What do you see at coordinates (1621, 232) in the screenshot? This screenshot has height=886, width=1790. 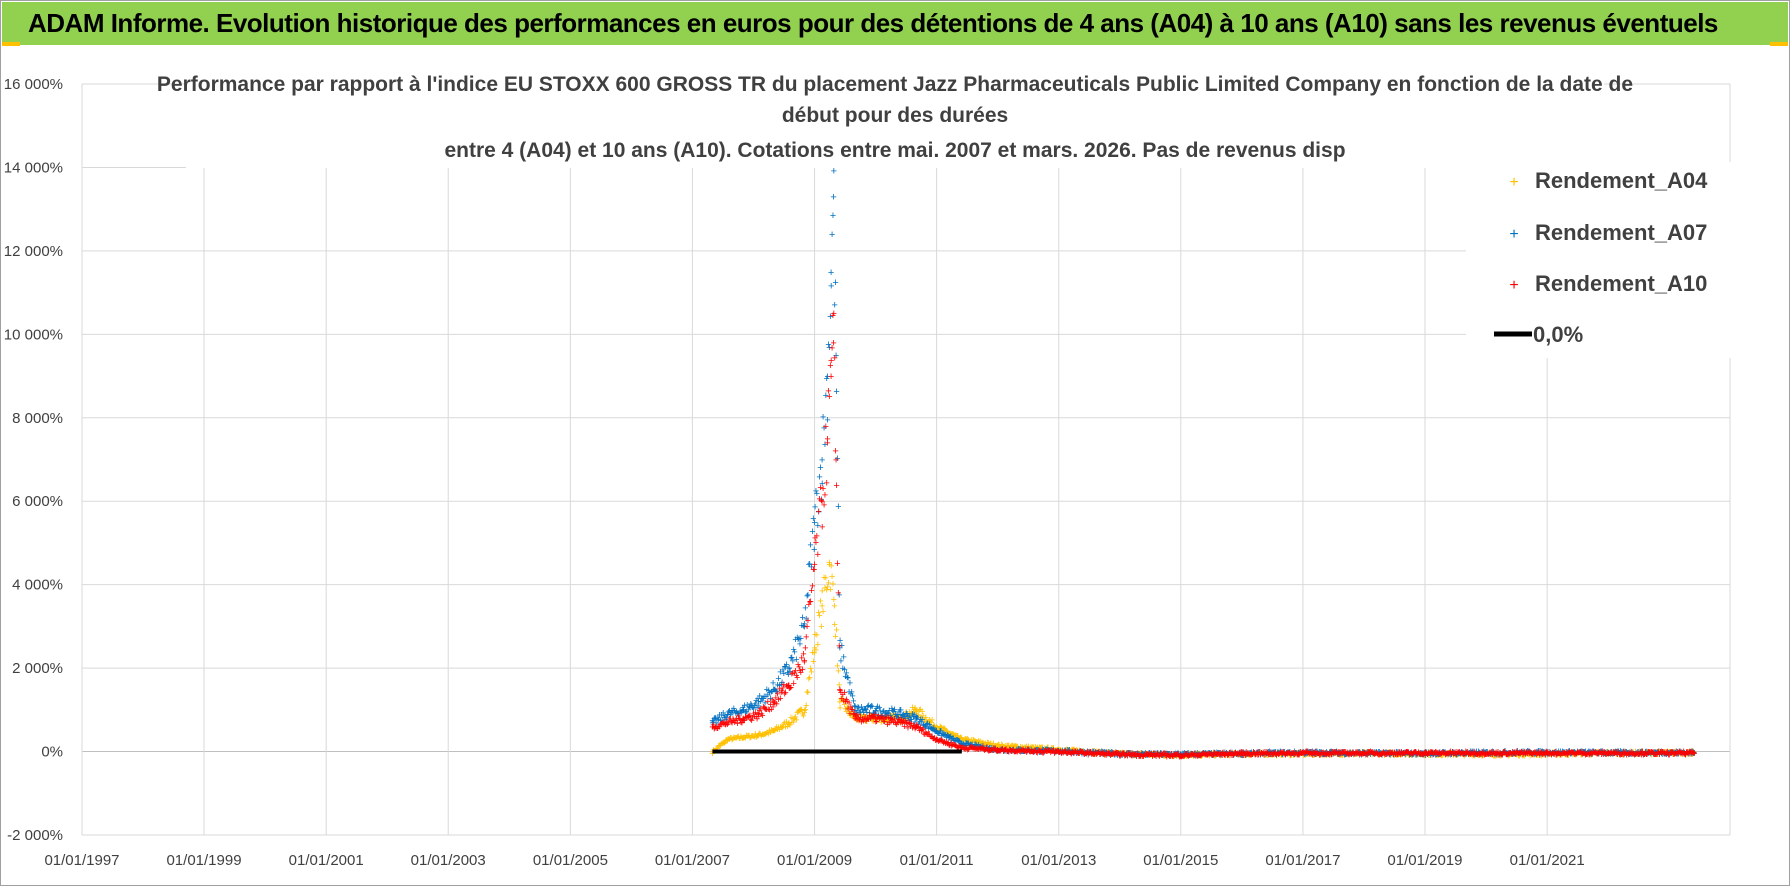 I see `legend-label-a07: Rendement_A07` at bounding box center [1621, 232].